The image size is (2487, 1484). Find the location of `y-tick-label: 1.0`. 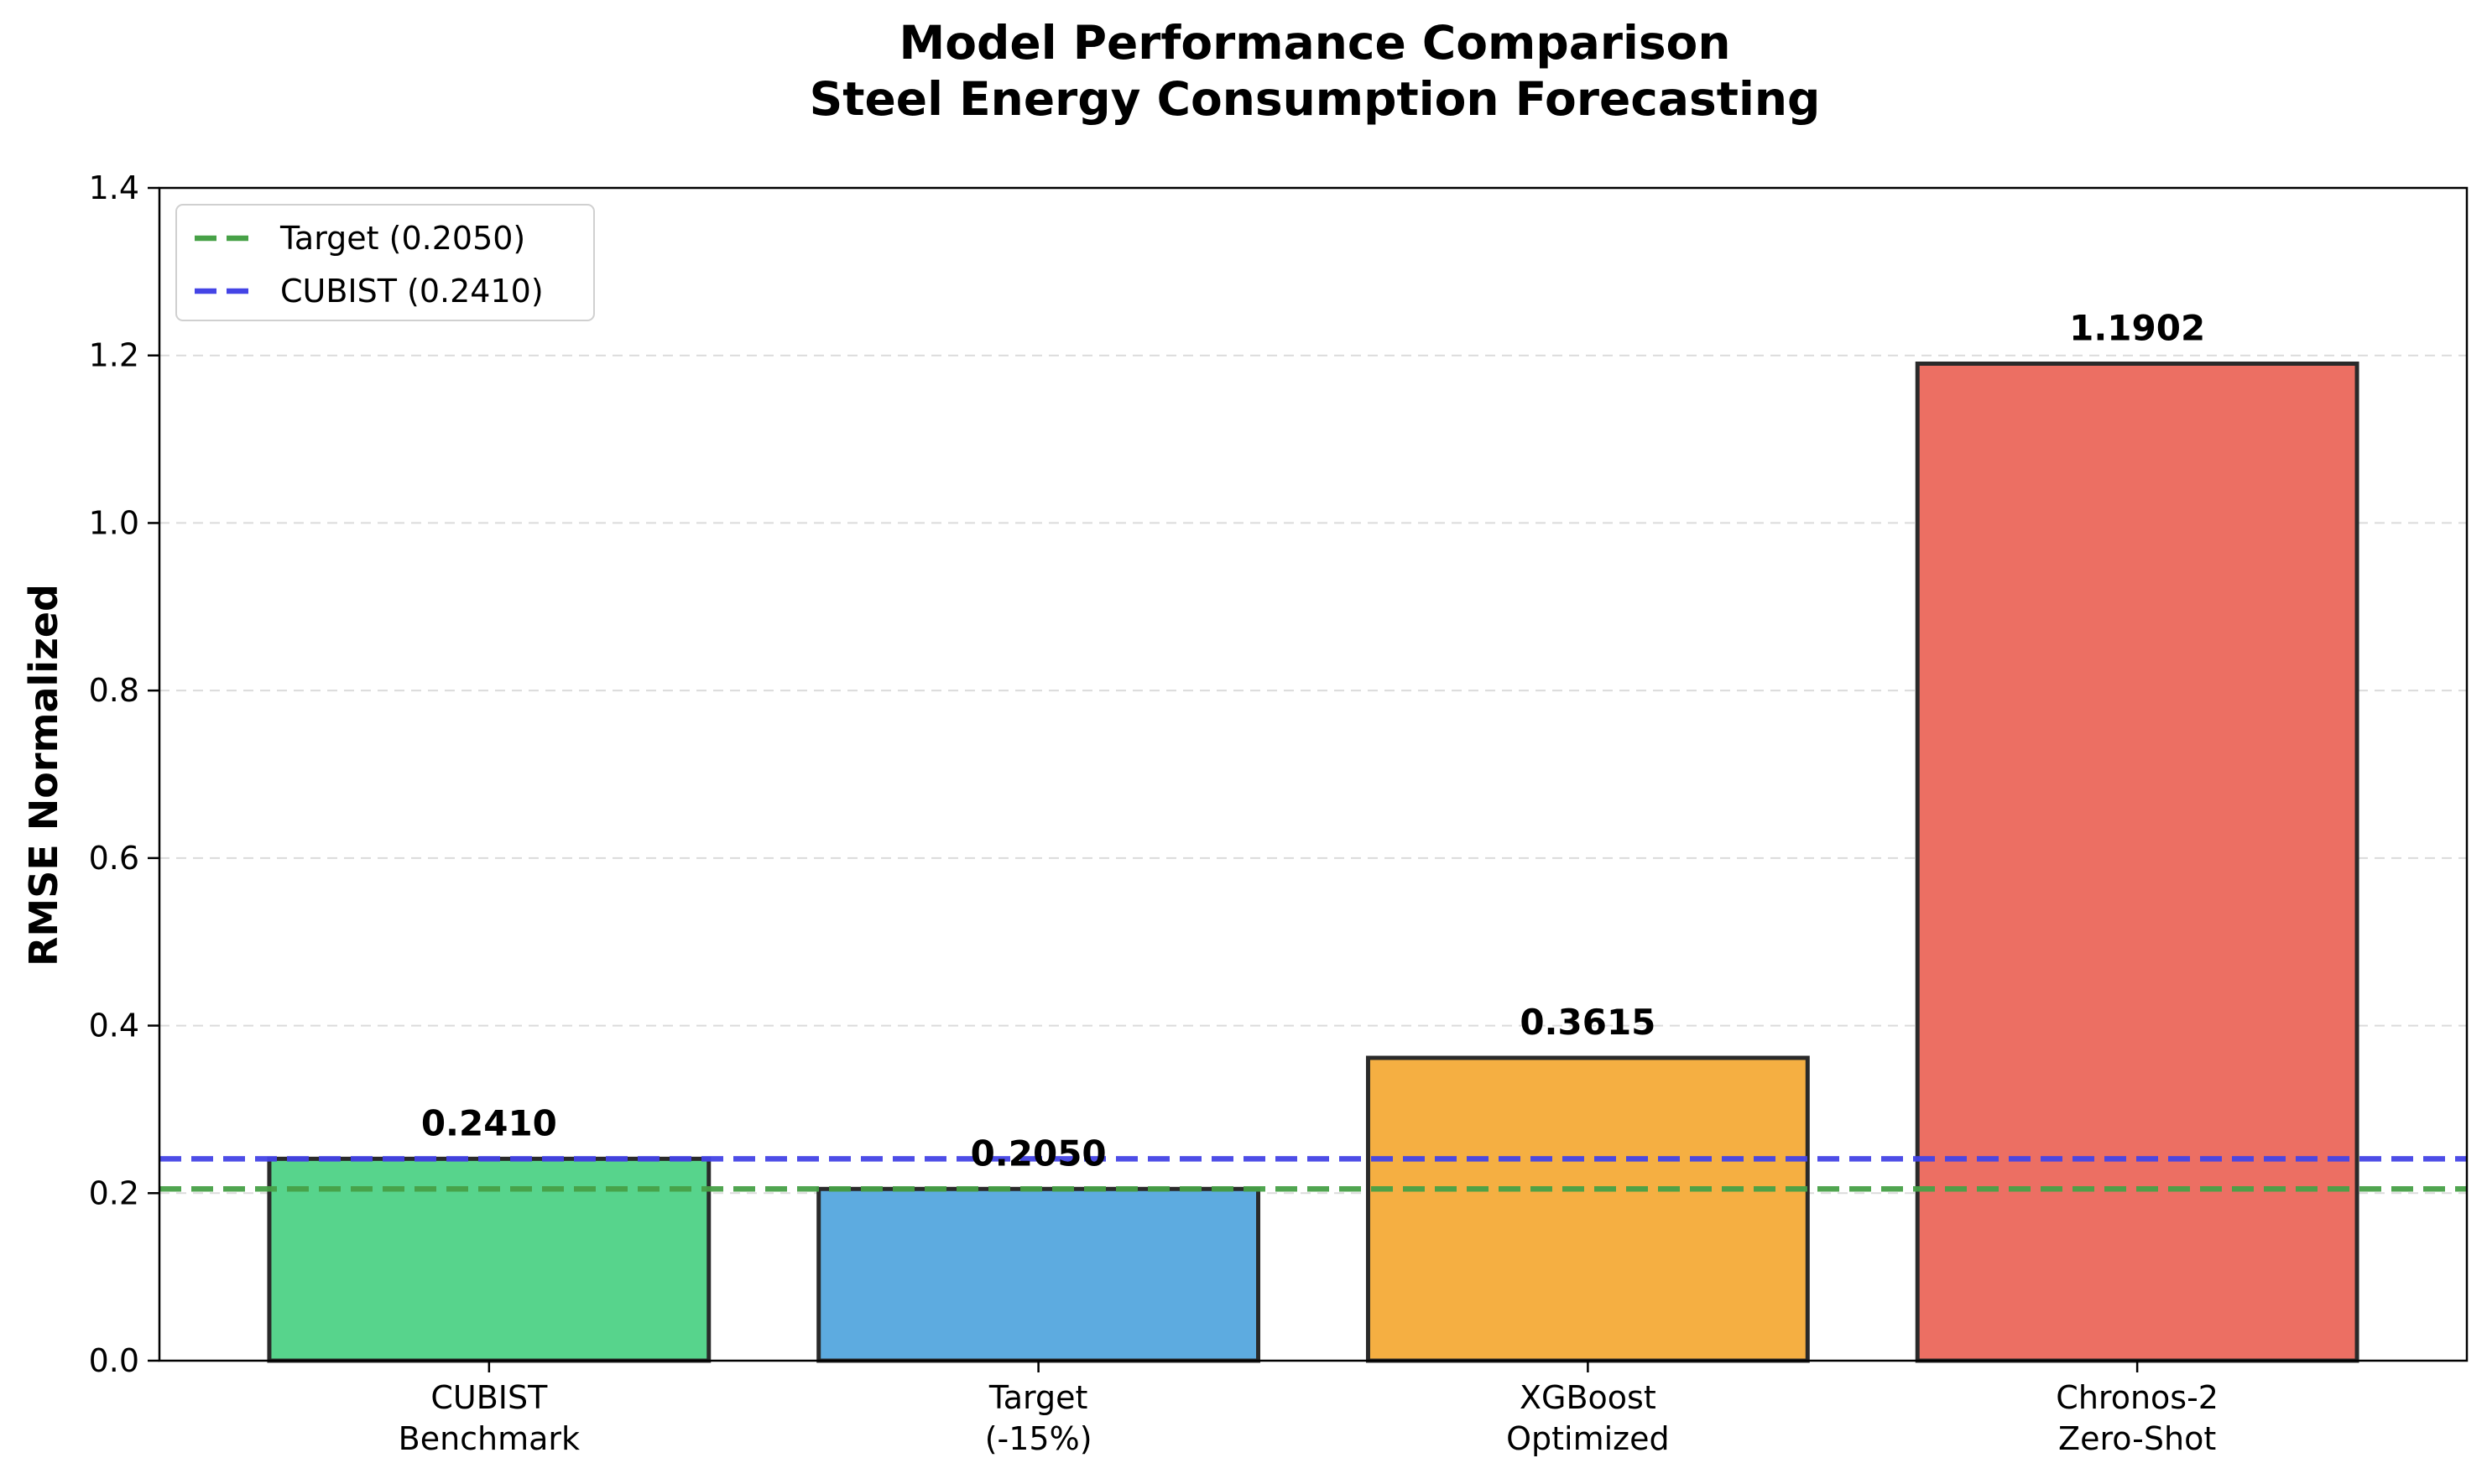

y-tick-label: 1.0 is located at coordinates (114, 522).